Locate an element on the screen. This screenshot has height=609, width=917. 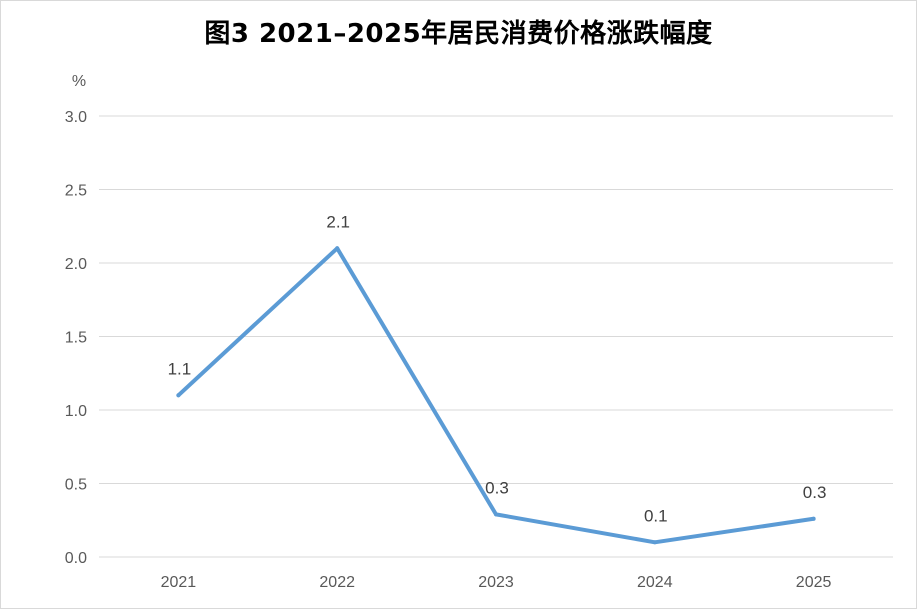
x-tick-label: 2021 is located at coordinates (179, 582).